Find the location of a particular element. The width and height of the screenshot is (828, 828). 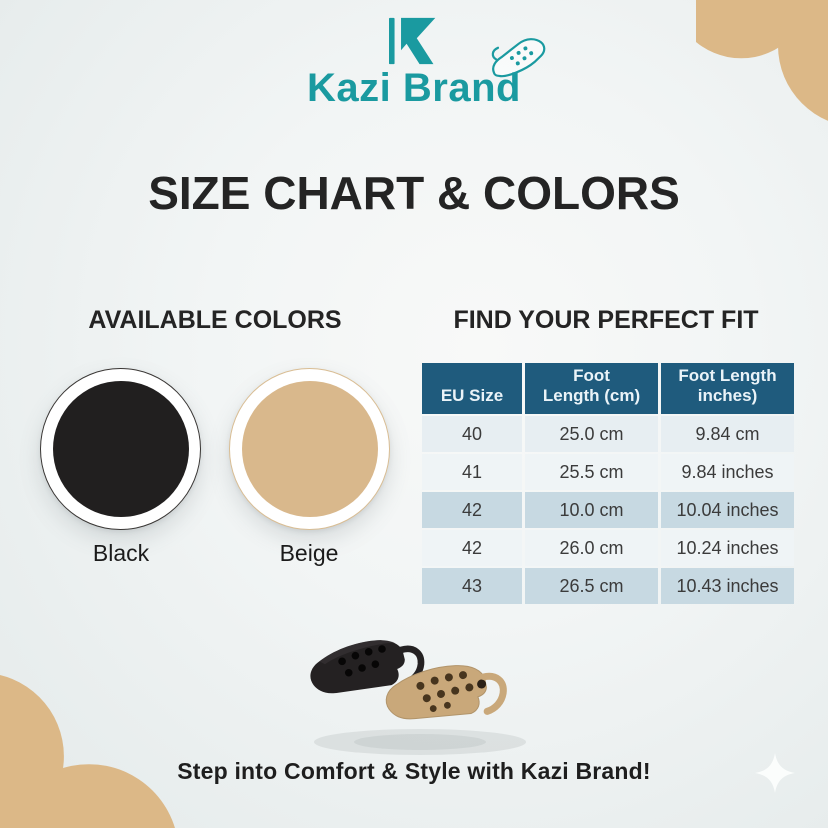

table-cell: 9.84 cm is located at coordinates (727, 434).